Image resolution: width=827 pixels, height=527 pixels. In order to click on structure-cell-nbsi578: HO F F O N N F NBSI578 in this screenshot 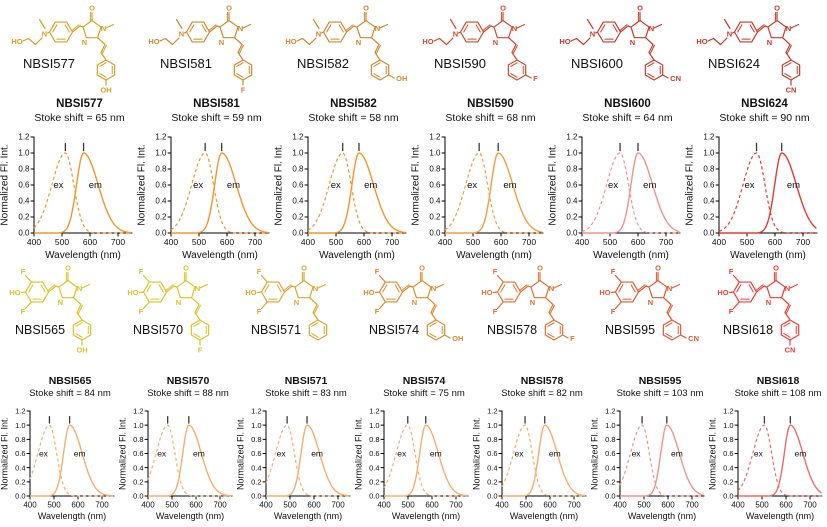, I will do `click(531, 317)`.